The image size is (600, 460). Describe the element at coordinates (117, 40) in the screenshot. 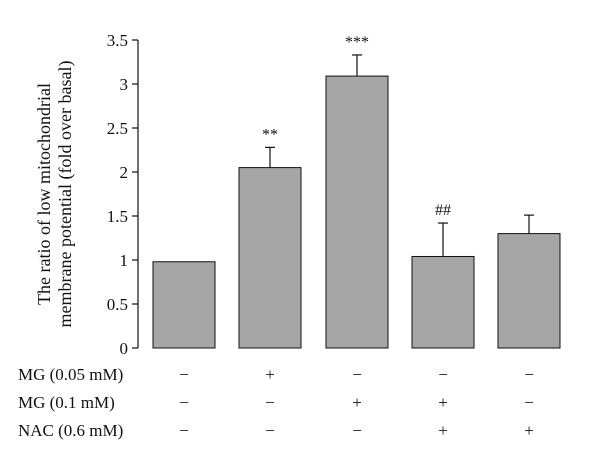

I see `y-tick-label: 3.5` at that location.